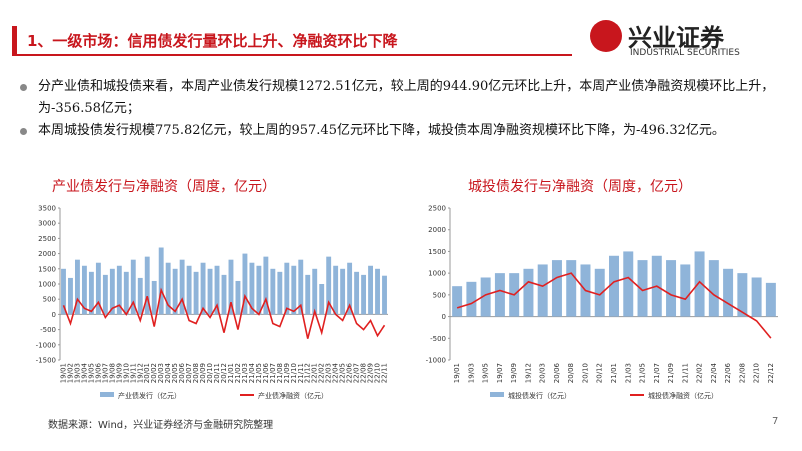 Image resolution: width=802 pixels, height=451 pixels. What do you see at coordinates (486, 373) in the screenshot?
I see `x-tick-label: 19/05` at bounding box center [486, 373].